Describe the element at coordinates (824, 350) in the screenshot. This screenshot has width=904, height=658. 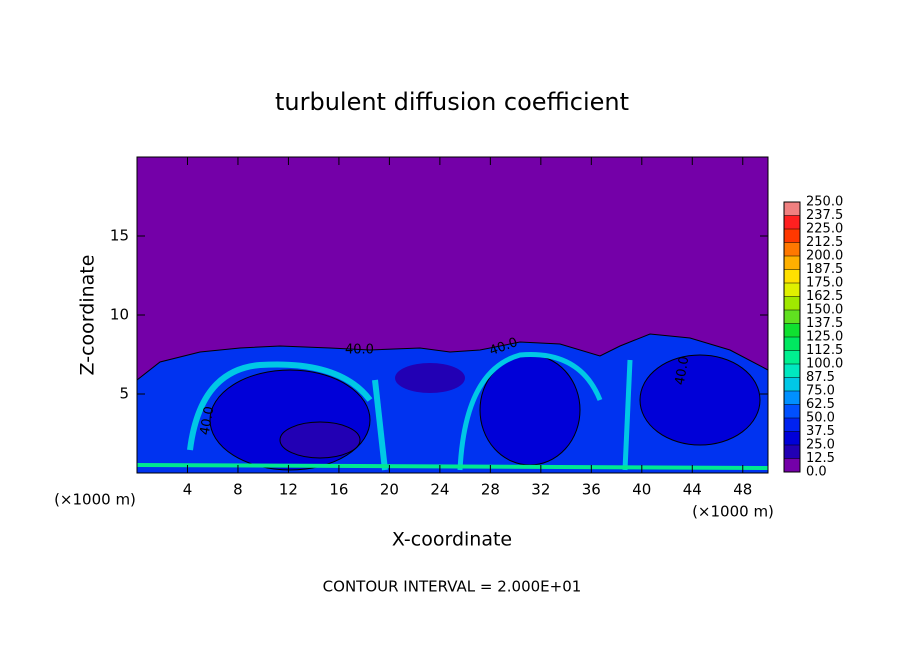
I see `colorbar-label: 112.5` at that location.